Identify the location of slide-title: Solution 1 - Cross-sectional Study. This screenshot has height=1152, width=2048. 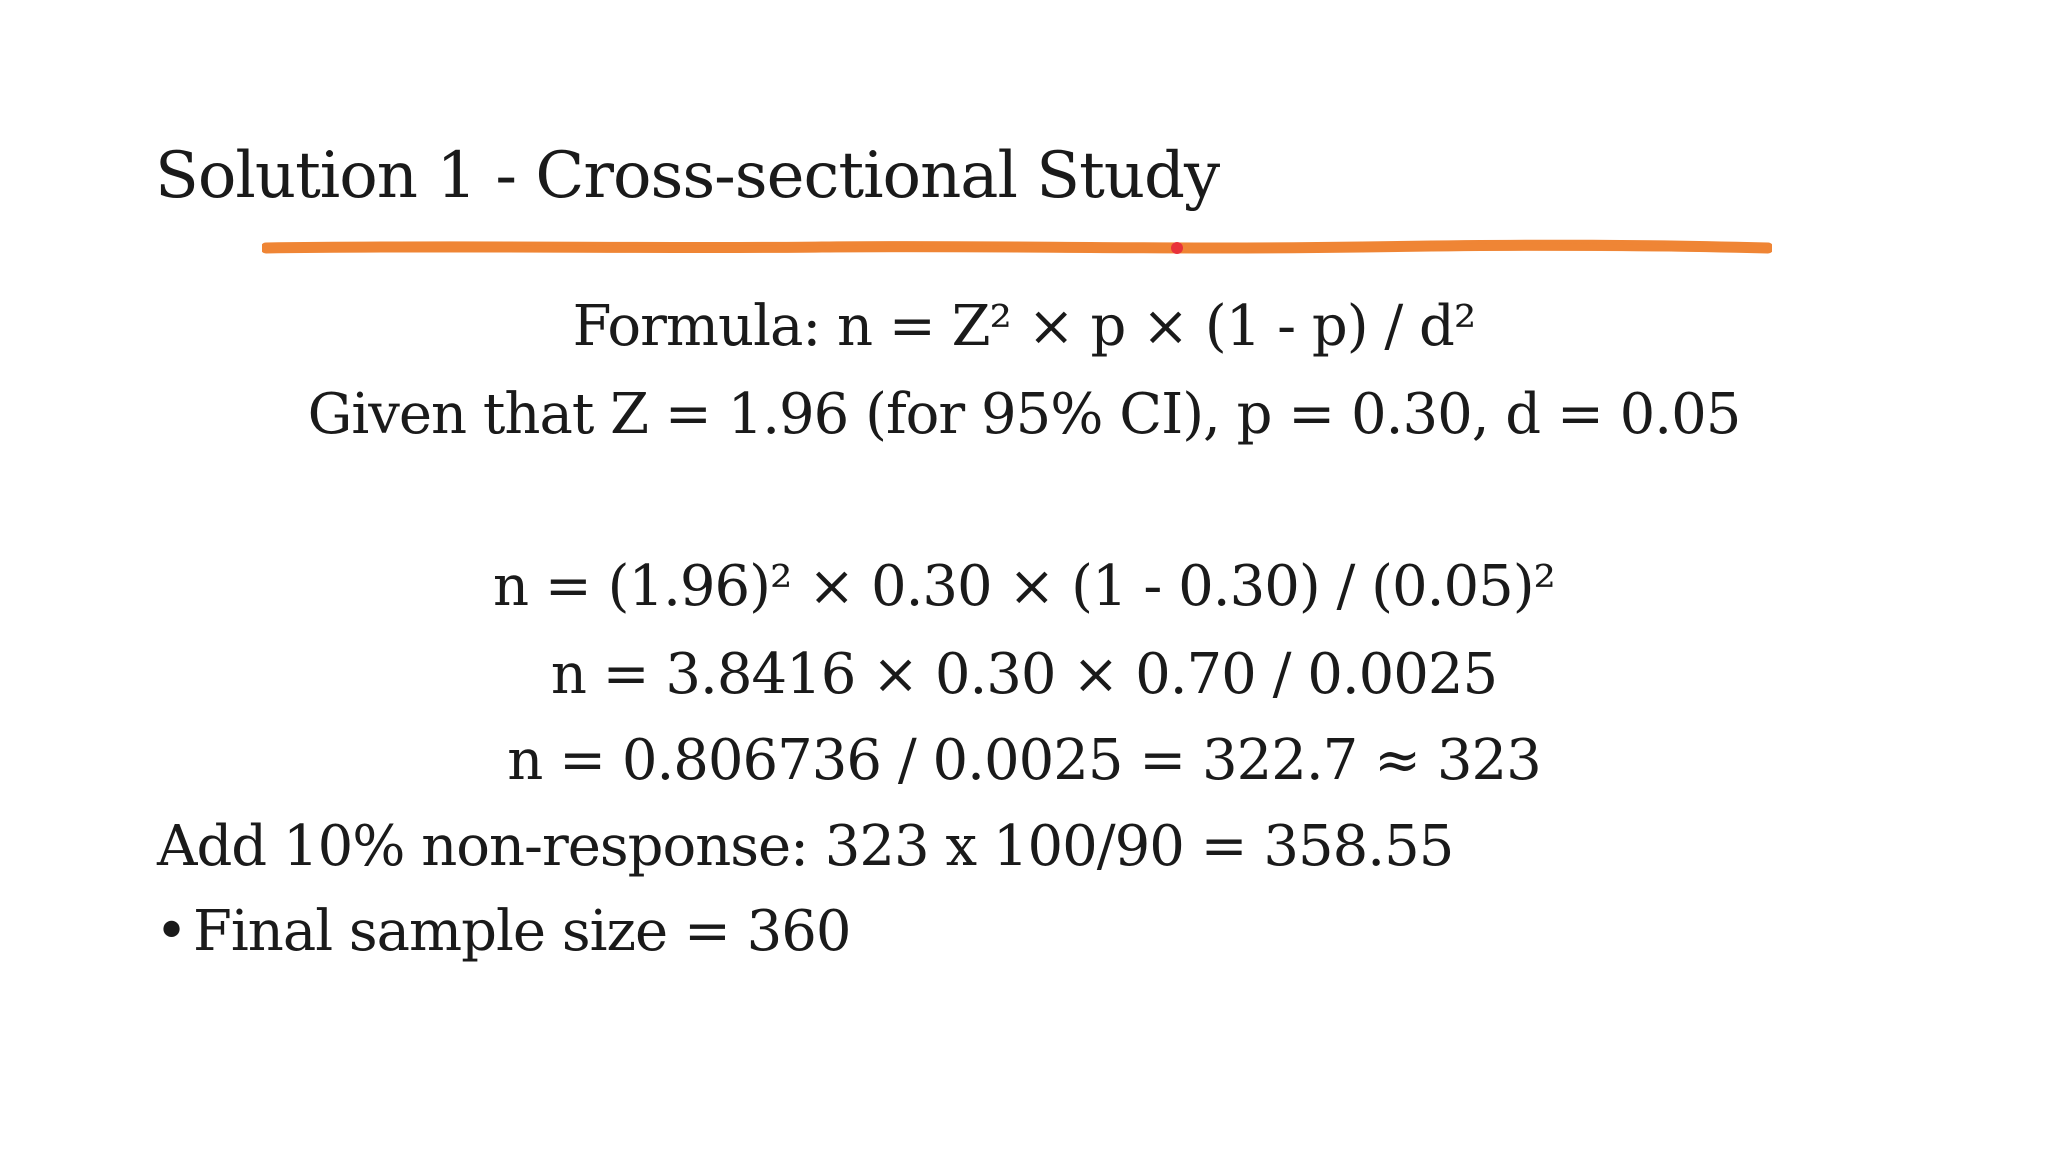
(687, 176).